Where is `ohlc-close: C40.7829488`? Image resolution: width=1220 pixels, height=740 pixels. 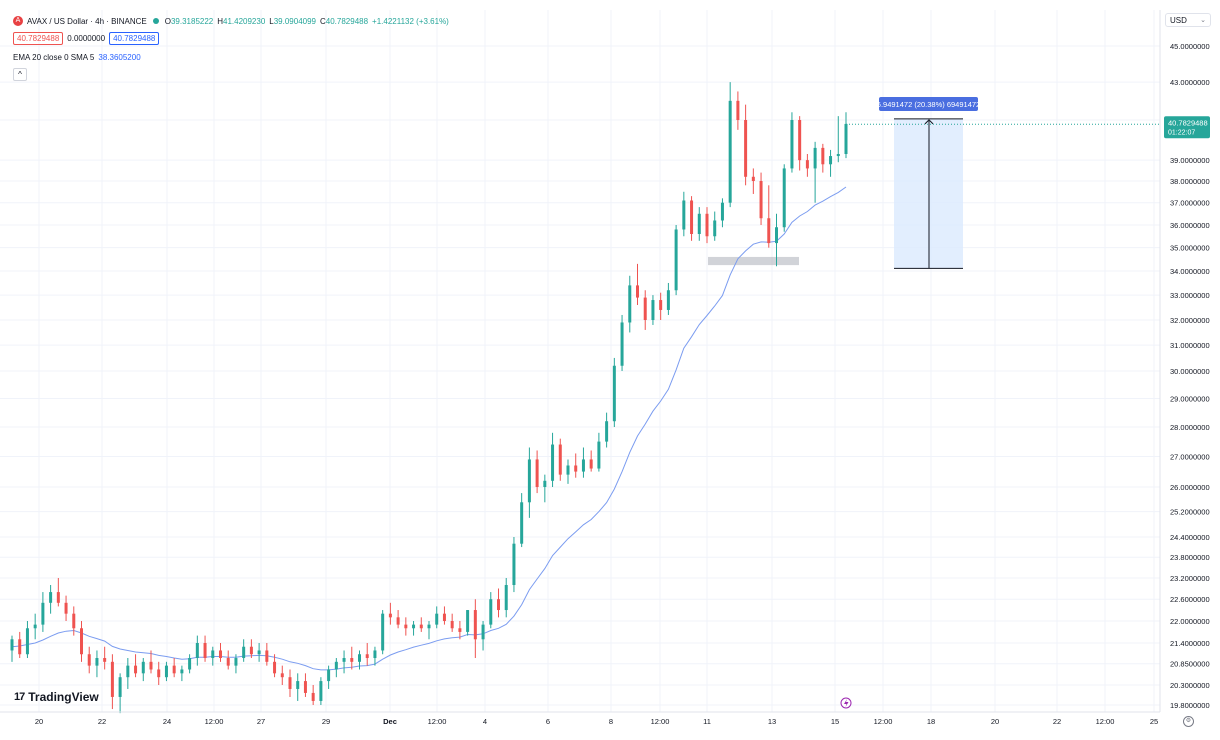
ohlc-close: C40.7829488 is located at coordinates (344, 21).